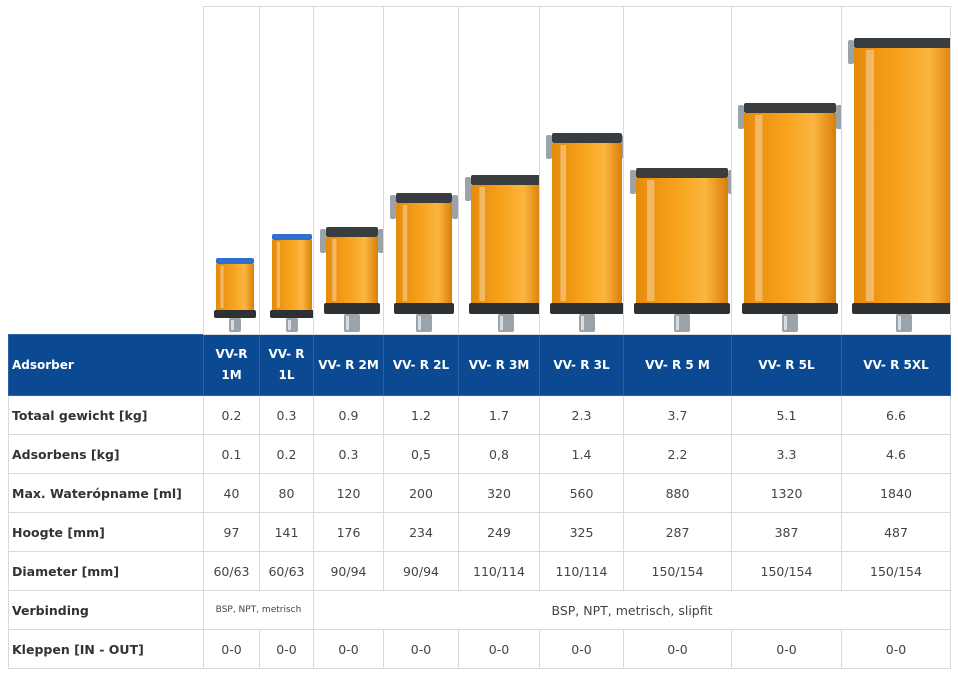 The height and width of the screenshot is (673, 958). Describe the element at coordinates (499, 454) in the screenshot. I see `cell: 0,8` at that location.